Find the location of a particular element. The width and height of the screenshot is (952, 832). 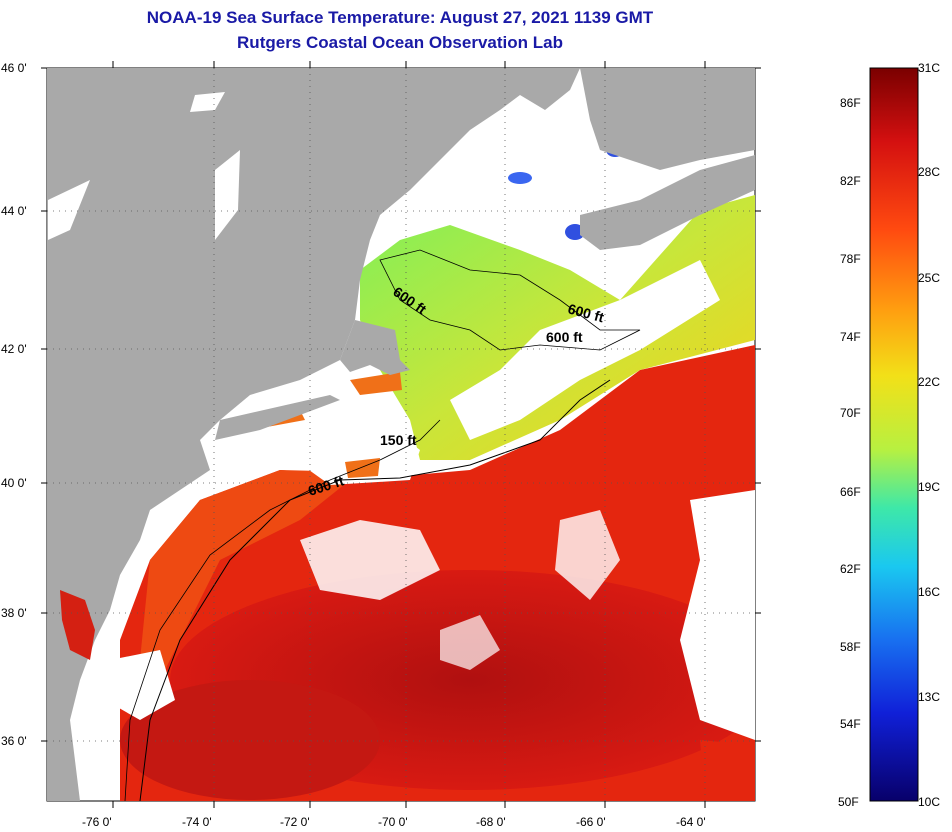

fahrenheit-label: 74F is located at coordinates (850, 337).